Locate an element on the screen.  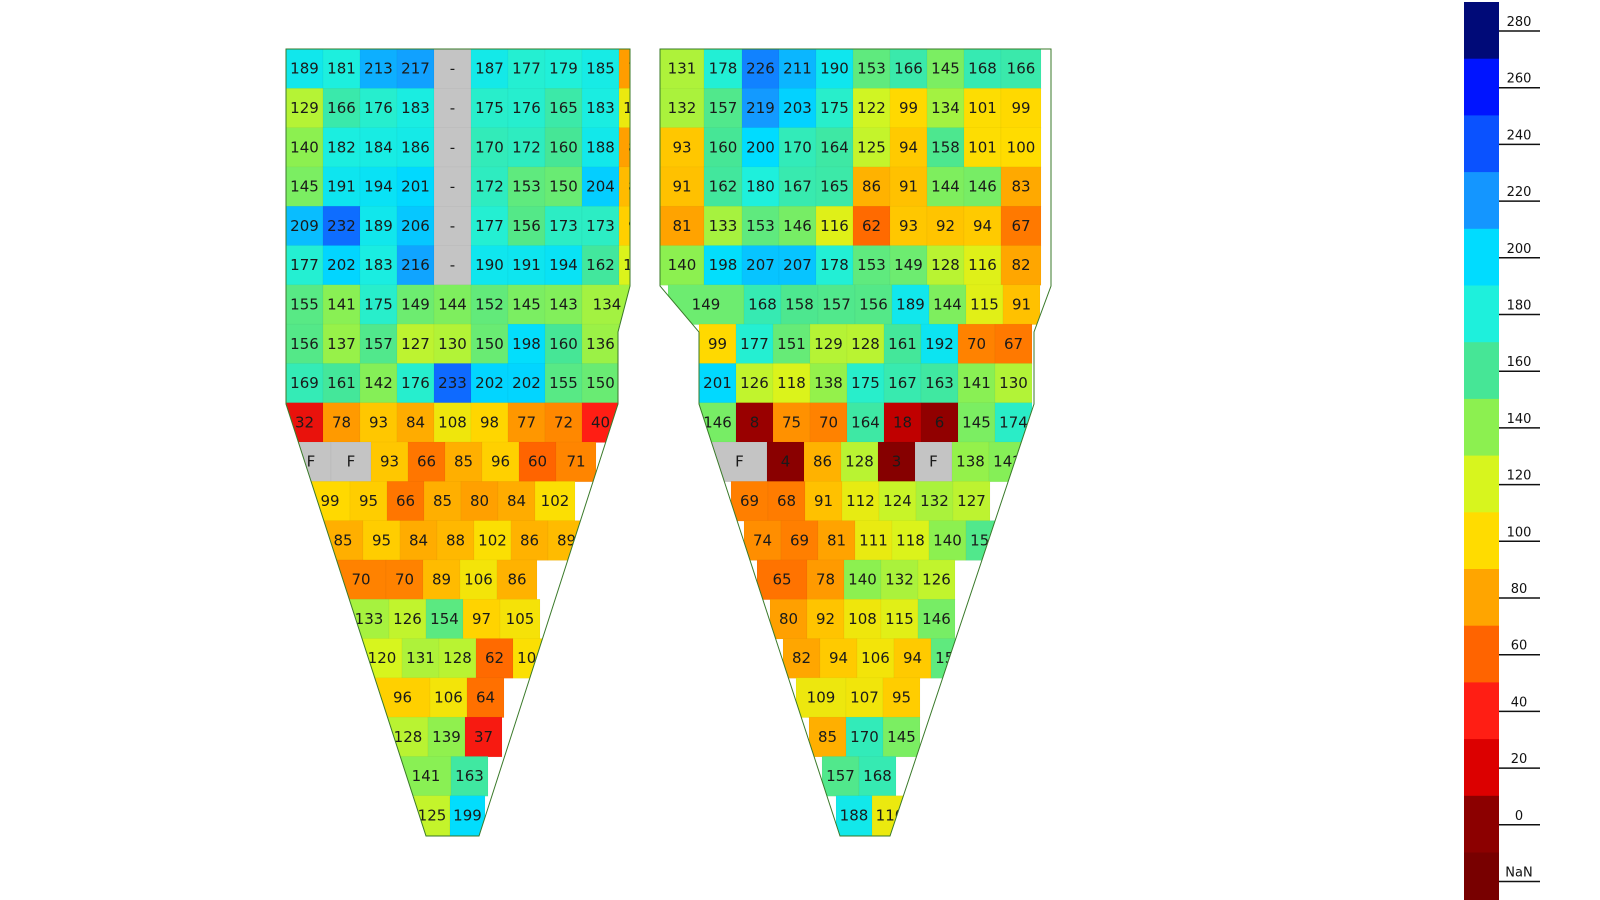
heatmap-cell-label: 160 is located at coordinates (723, 147).